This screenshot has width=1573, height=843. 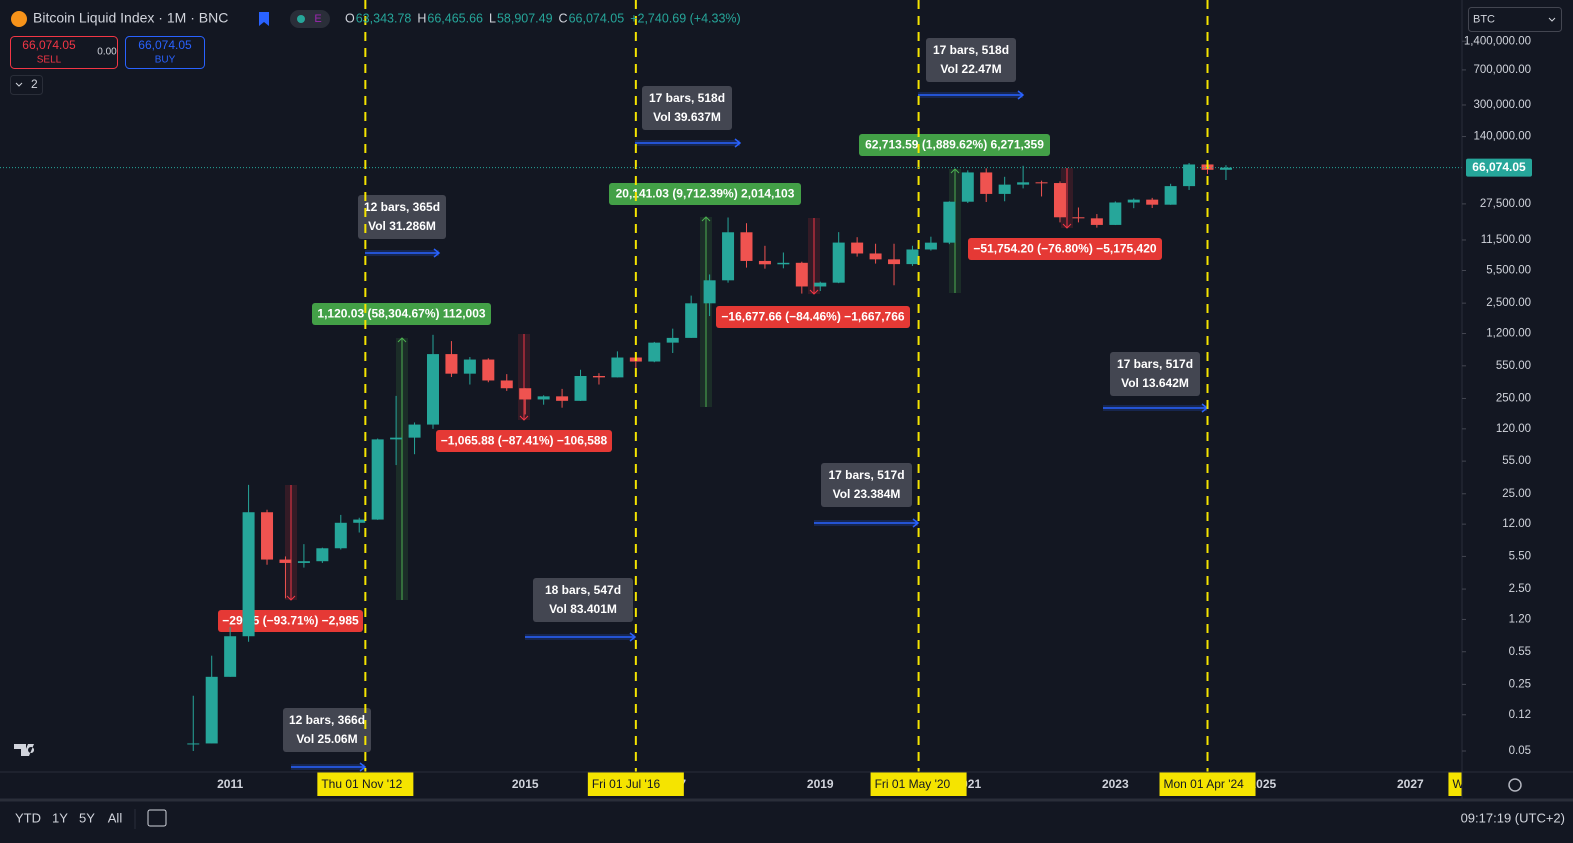 I want to click on symbol-title: Bitcoin Liquid Index · 1M · BNC, so click(x=130, y=18).